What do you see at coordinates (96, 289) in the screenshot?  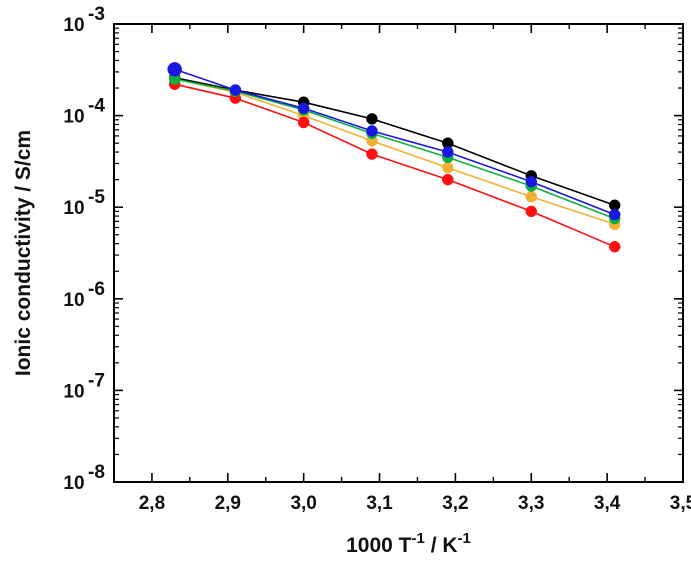 I see `y-tick-exponent: -6` at bounding box center [96, 289].